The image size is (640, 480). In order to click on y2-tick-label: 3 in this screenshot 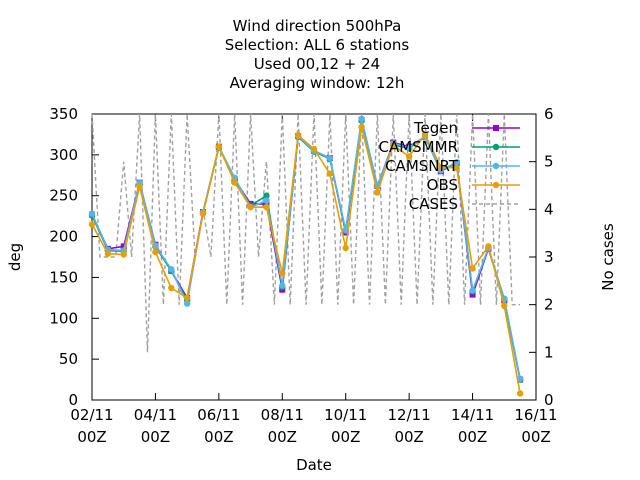, I will do `click(549, 257)`.